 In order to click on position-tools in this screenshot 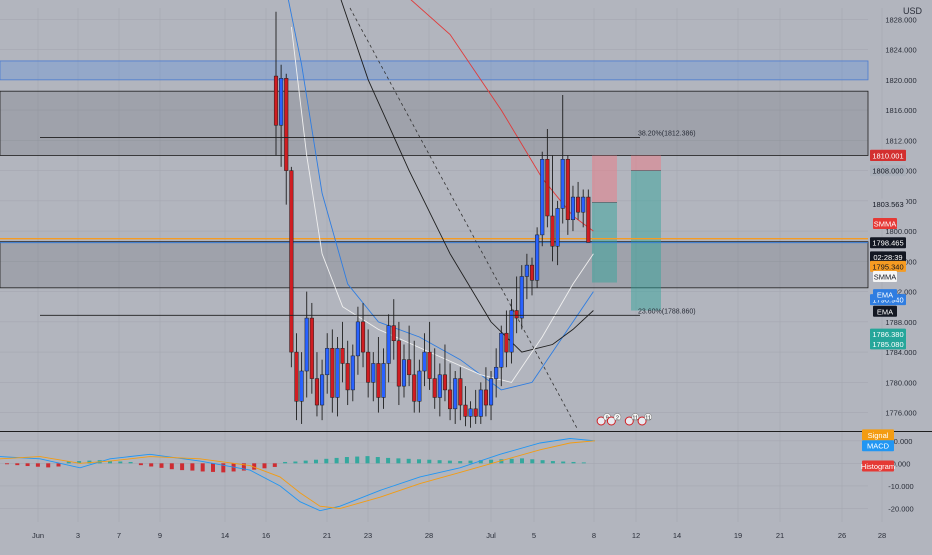, I will do `click(626, 233)`.